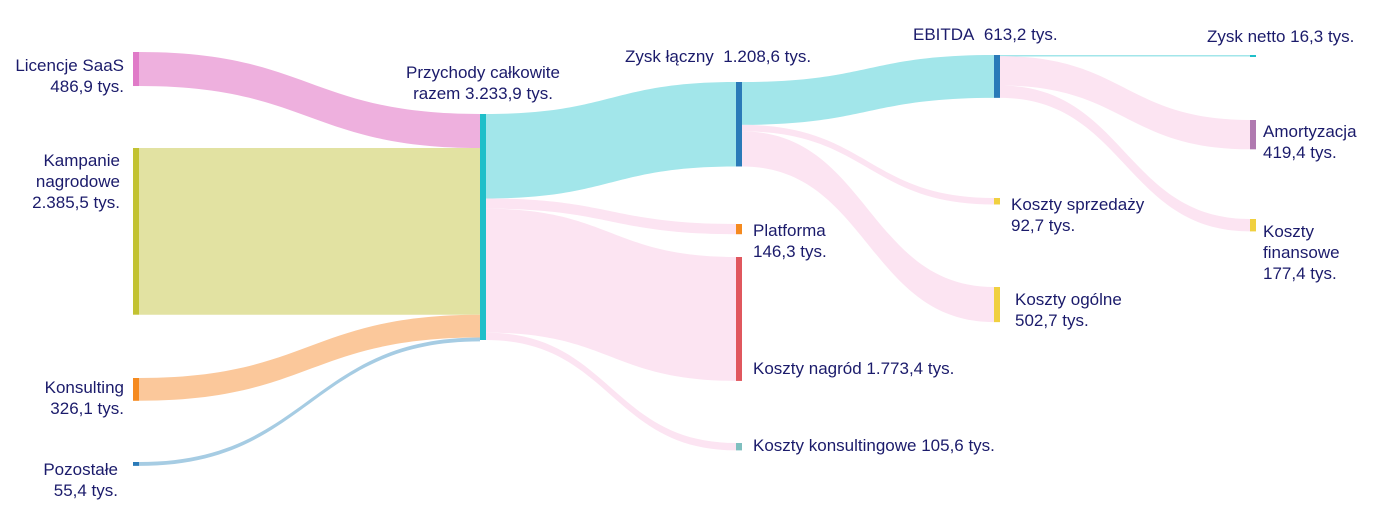 The width and height of the screenshot is (1389, 519). I want to click on label-zysk: Zysk łączny 1.208,6 tys., so click(718, 56).